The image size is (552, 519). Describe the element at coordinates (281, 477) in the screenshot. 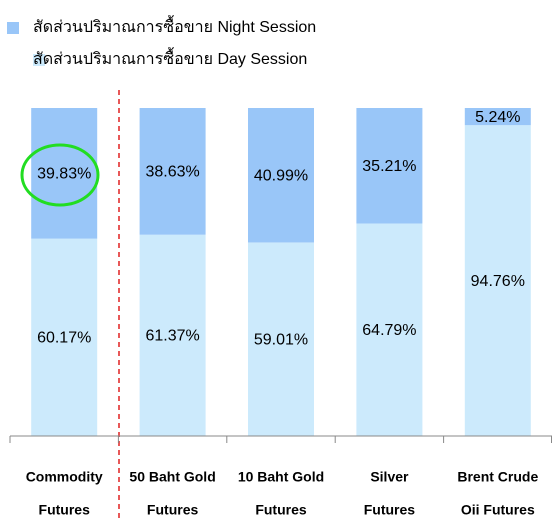

I see `x-tick-label: 10 Baht Gold` at that location.